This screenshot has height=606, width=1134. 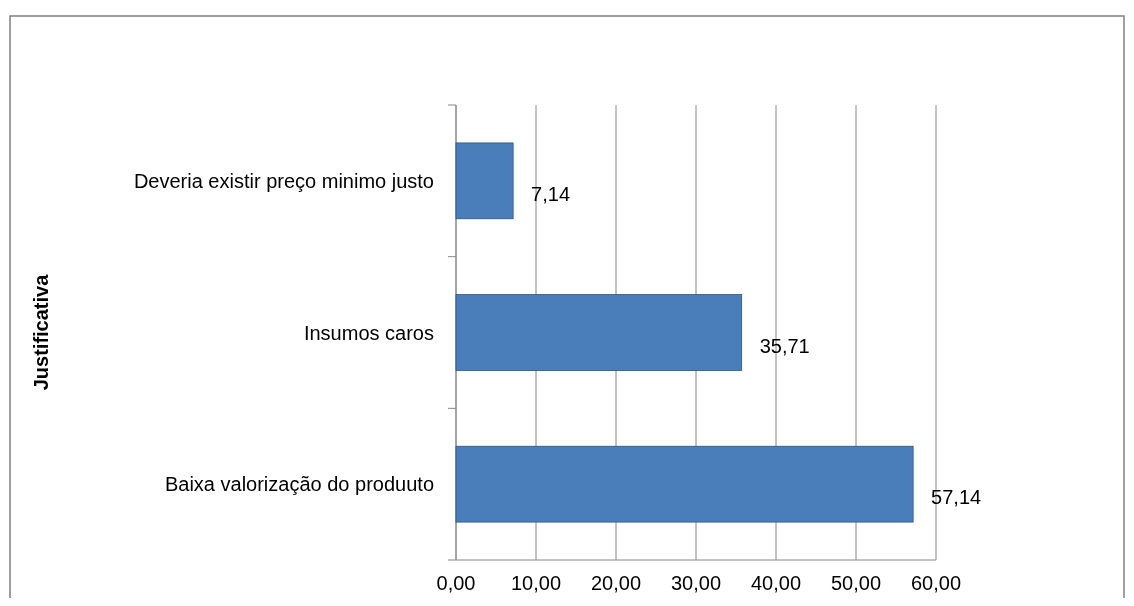 I want to click on data-label: 57,14, so click(x=956, y=497).